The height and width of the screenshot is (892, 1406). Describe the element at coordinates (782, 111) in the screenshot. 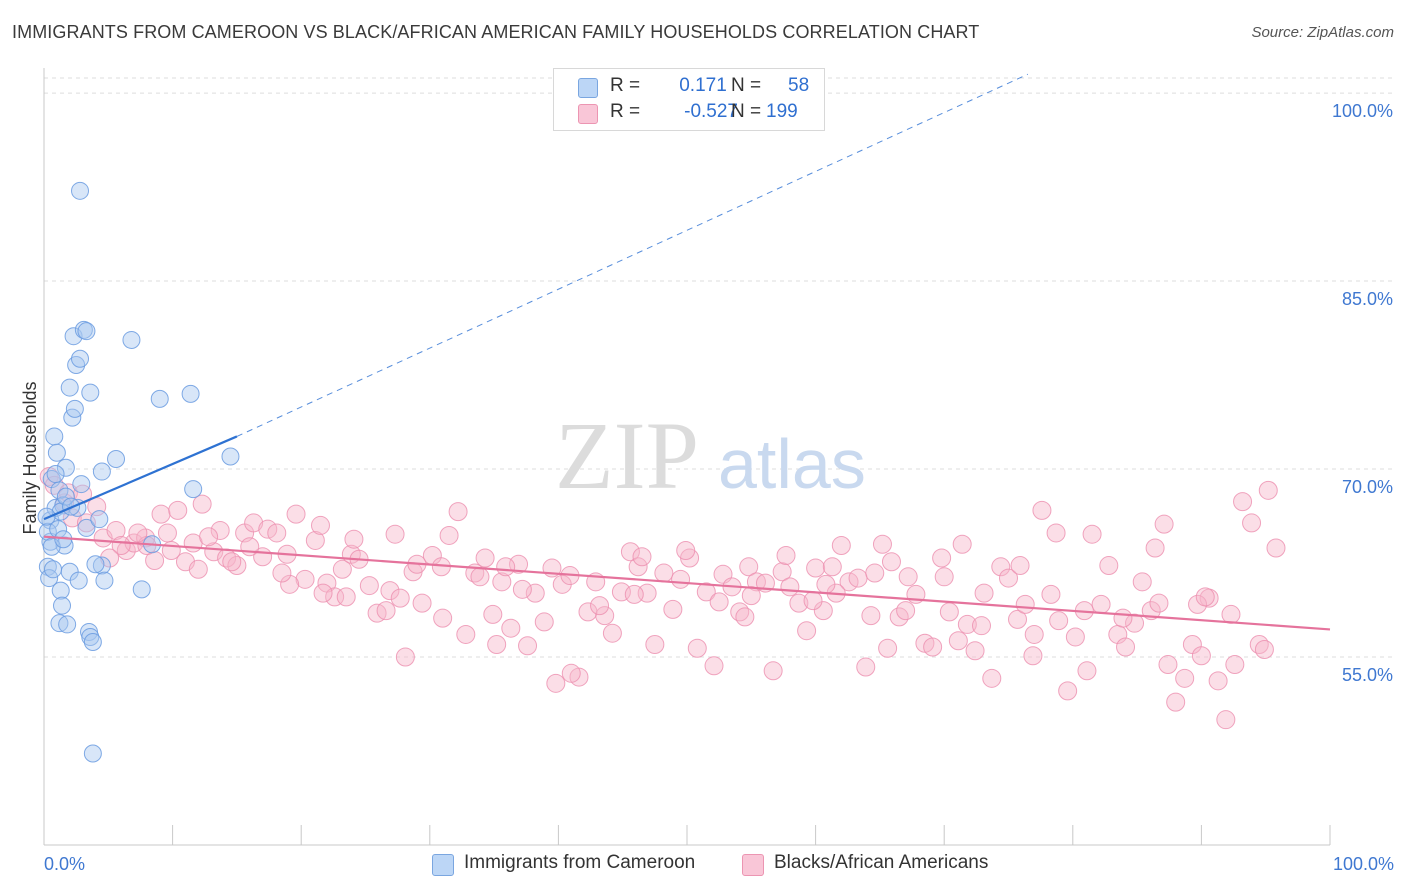

I see `legend-n-value: 199` at that location.